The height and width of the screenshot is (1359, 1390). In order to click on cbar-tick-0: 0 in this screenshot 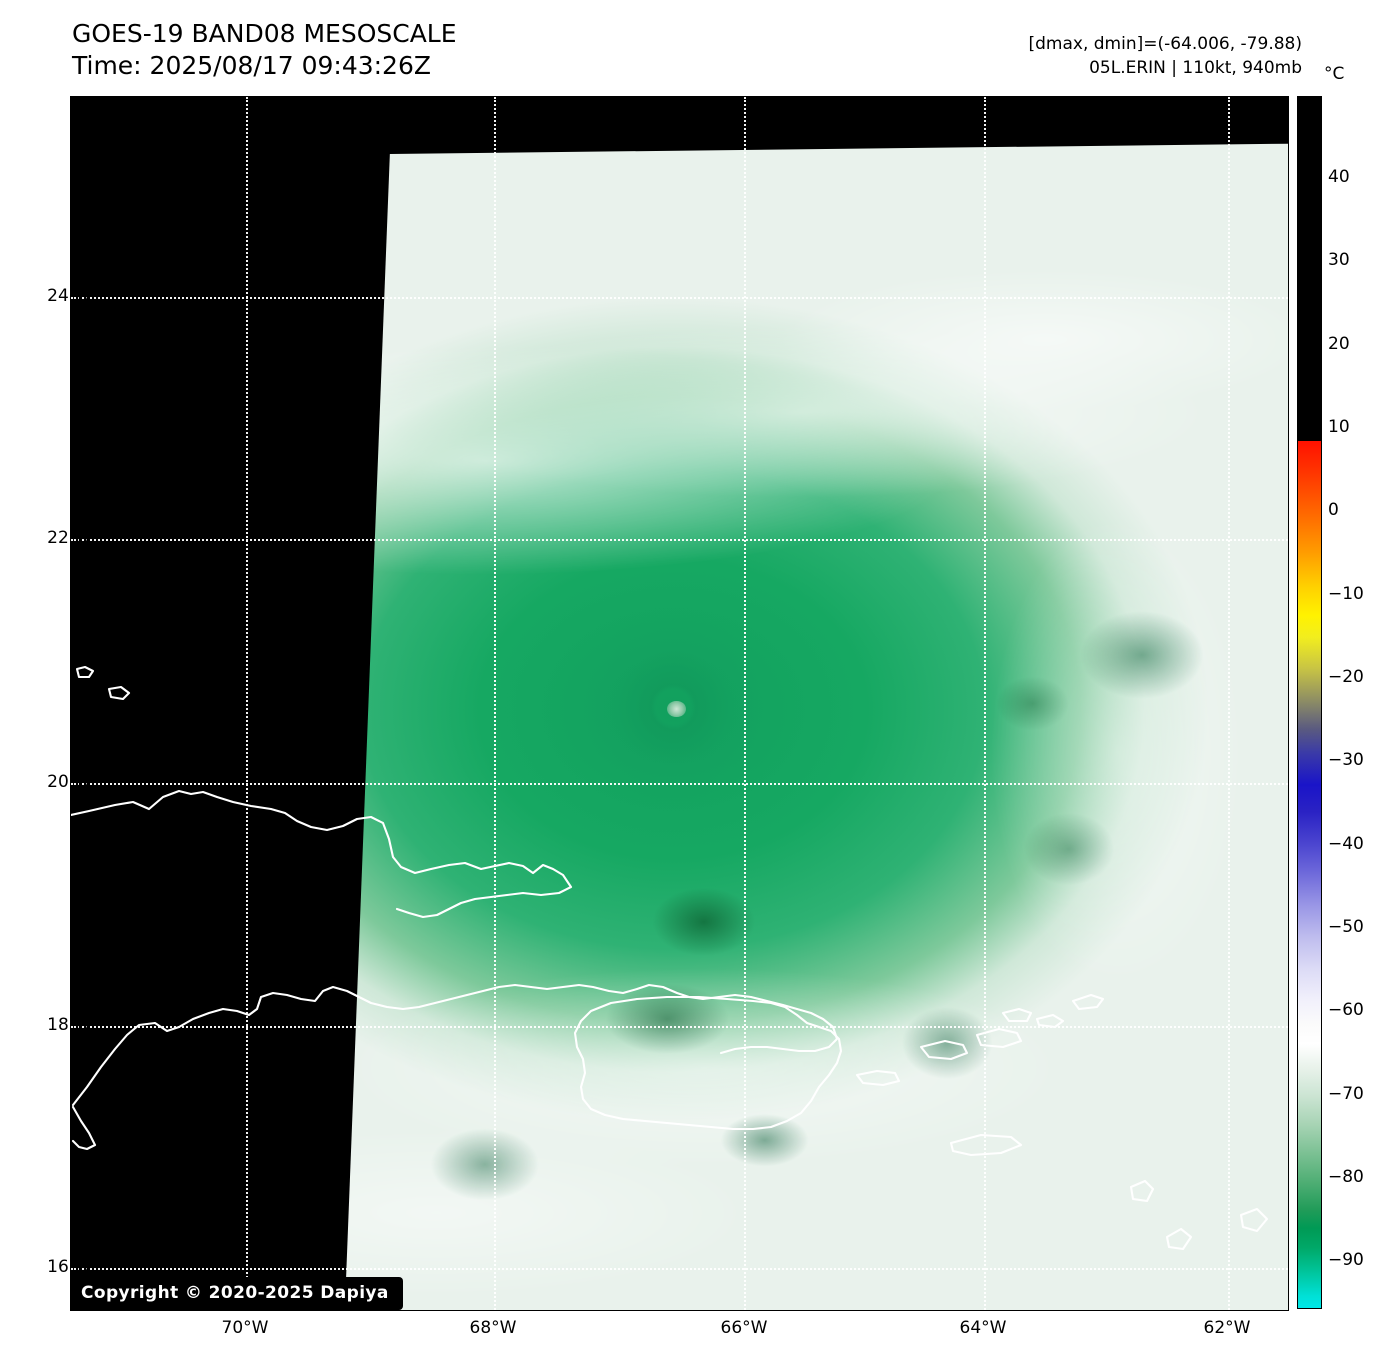, I will do `click(1333, 510)`.